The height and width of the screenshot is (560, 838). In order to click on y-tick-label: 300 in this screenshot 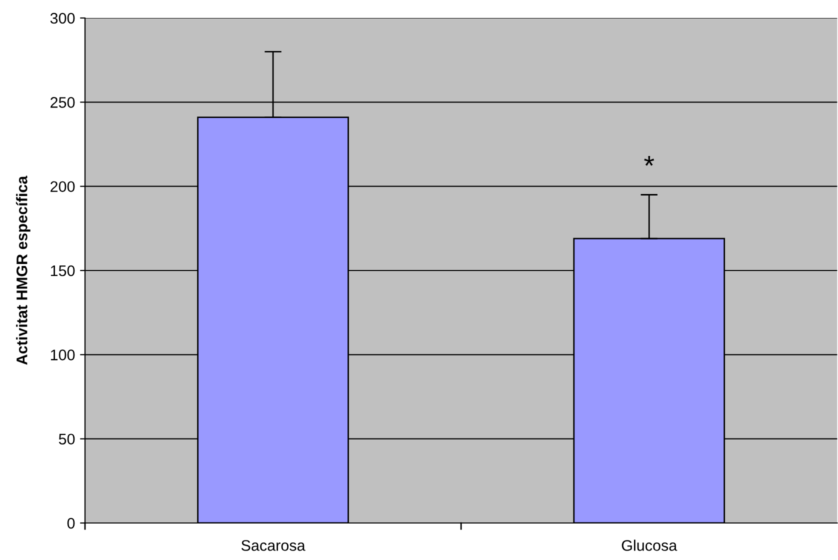, I will do `click(62, 18)`.